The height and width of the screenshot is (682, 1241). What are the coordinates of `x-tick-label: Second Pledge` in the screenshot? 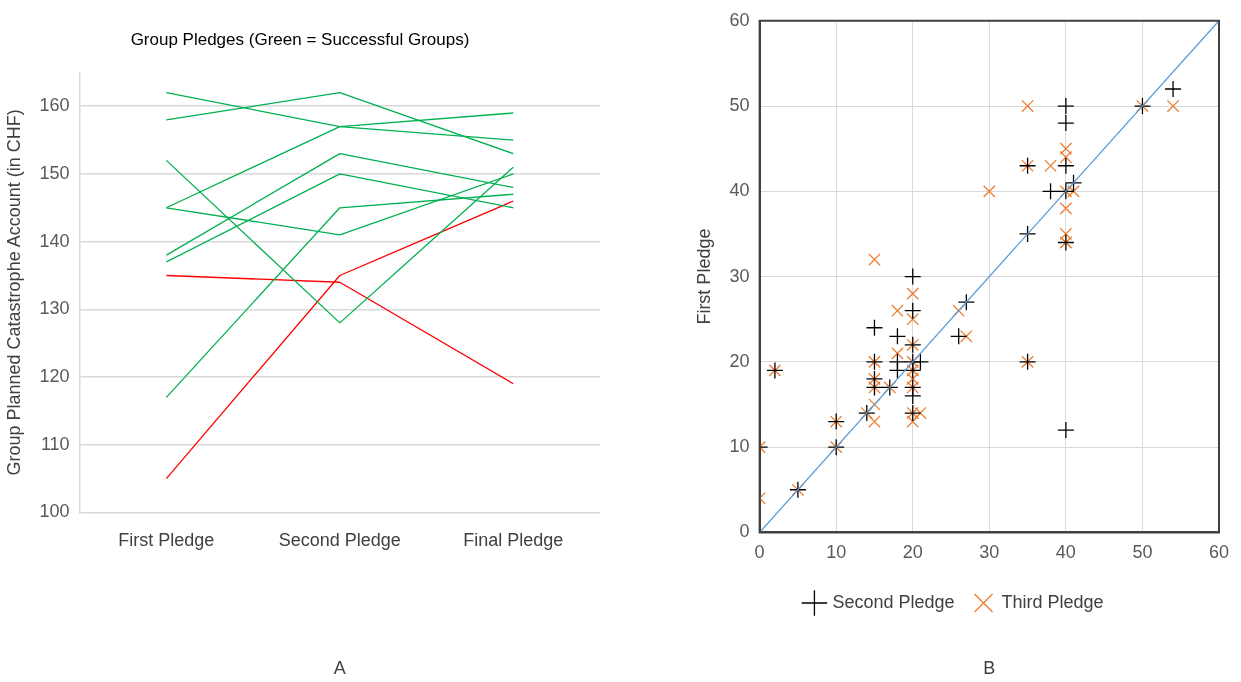 It's located at (339, 540).